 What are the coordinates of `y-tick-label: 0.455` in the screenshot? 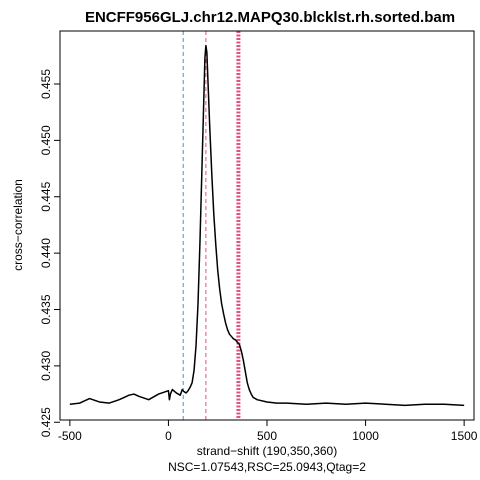 It's located at (46, 84).